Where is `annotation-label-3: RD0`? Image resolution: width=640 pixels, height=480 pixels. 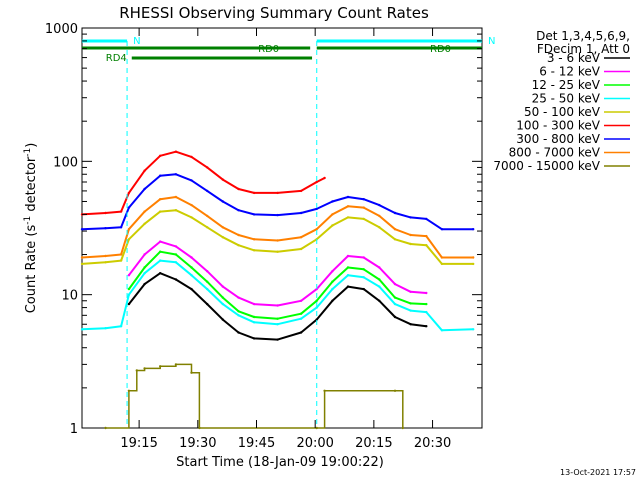
annotation-label-3: RD0 is located at coordinates (440, 49).